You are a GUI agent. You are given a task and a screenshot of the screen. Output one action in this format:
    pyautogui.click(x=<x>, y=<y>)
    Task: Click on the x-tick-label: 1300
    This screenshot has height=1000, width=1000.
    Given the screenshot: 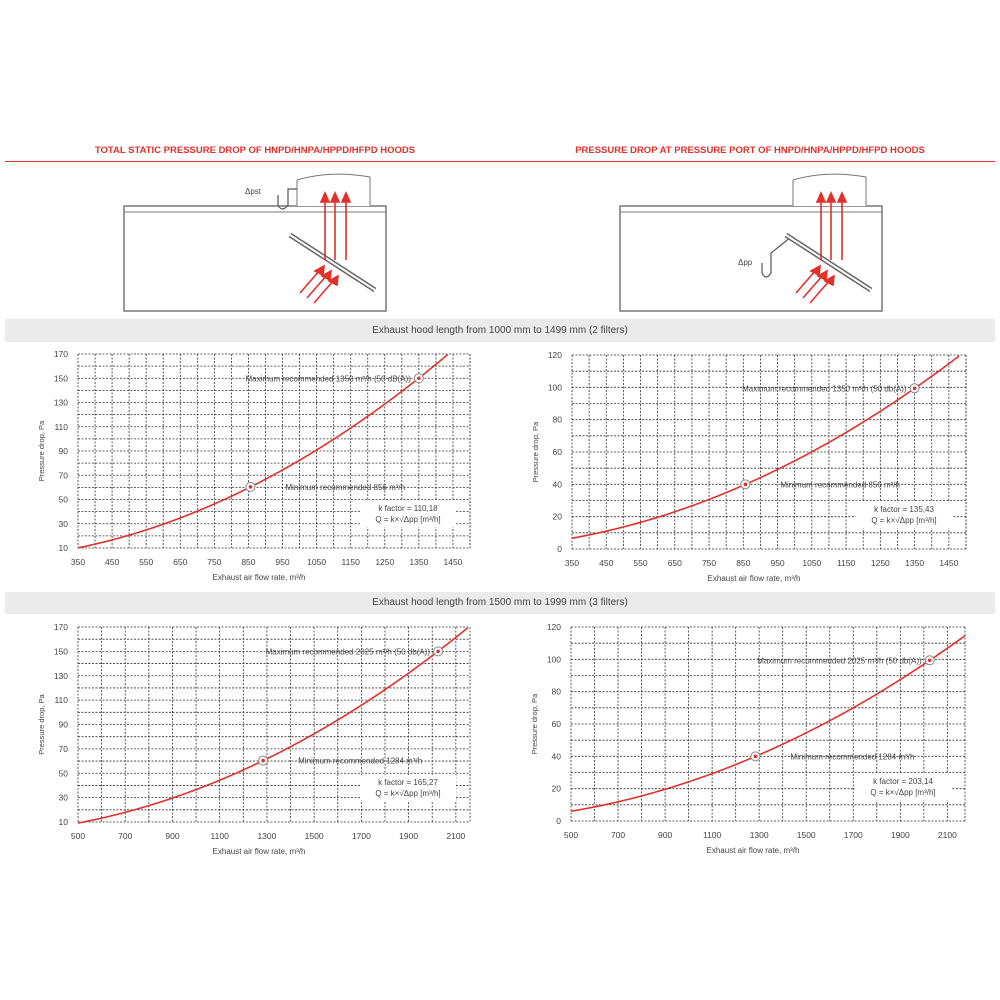 What is the action you would take?
    pyautogui.click(x=759, y=835)
    